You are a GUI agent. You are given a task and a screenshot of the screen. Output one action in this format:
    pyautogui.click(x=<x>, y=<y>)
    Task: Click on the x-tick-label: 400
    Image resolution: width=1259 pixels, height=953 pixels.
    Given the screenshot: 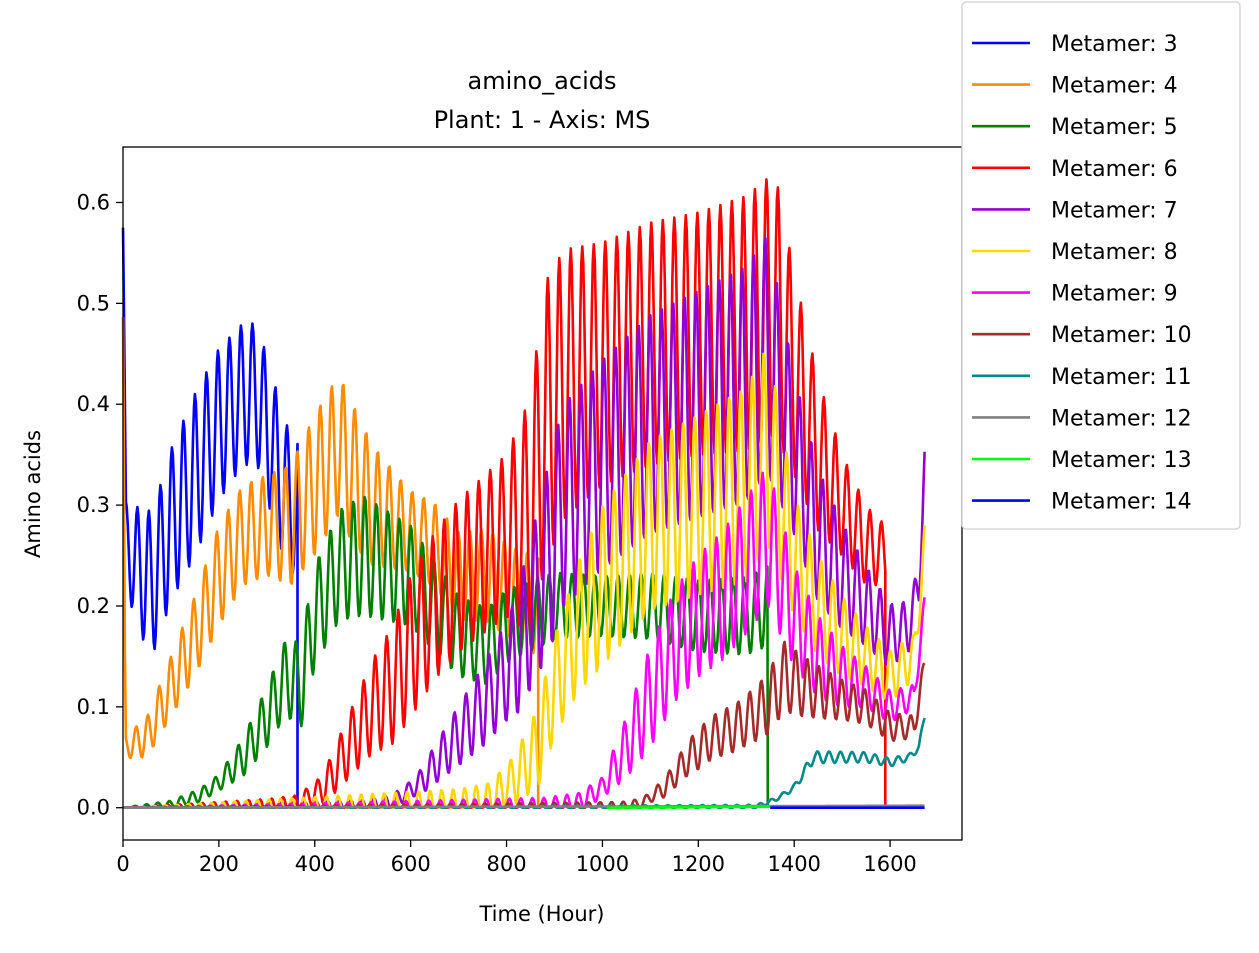 What is the action you would take?
    pyautogui.click(x=315, y=864)
    